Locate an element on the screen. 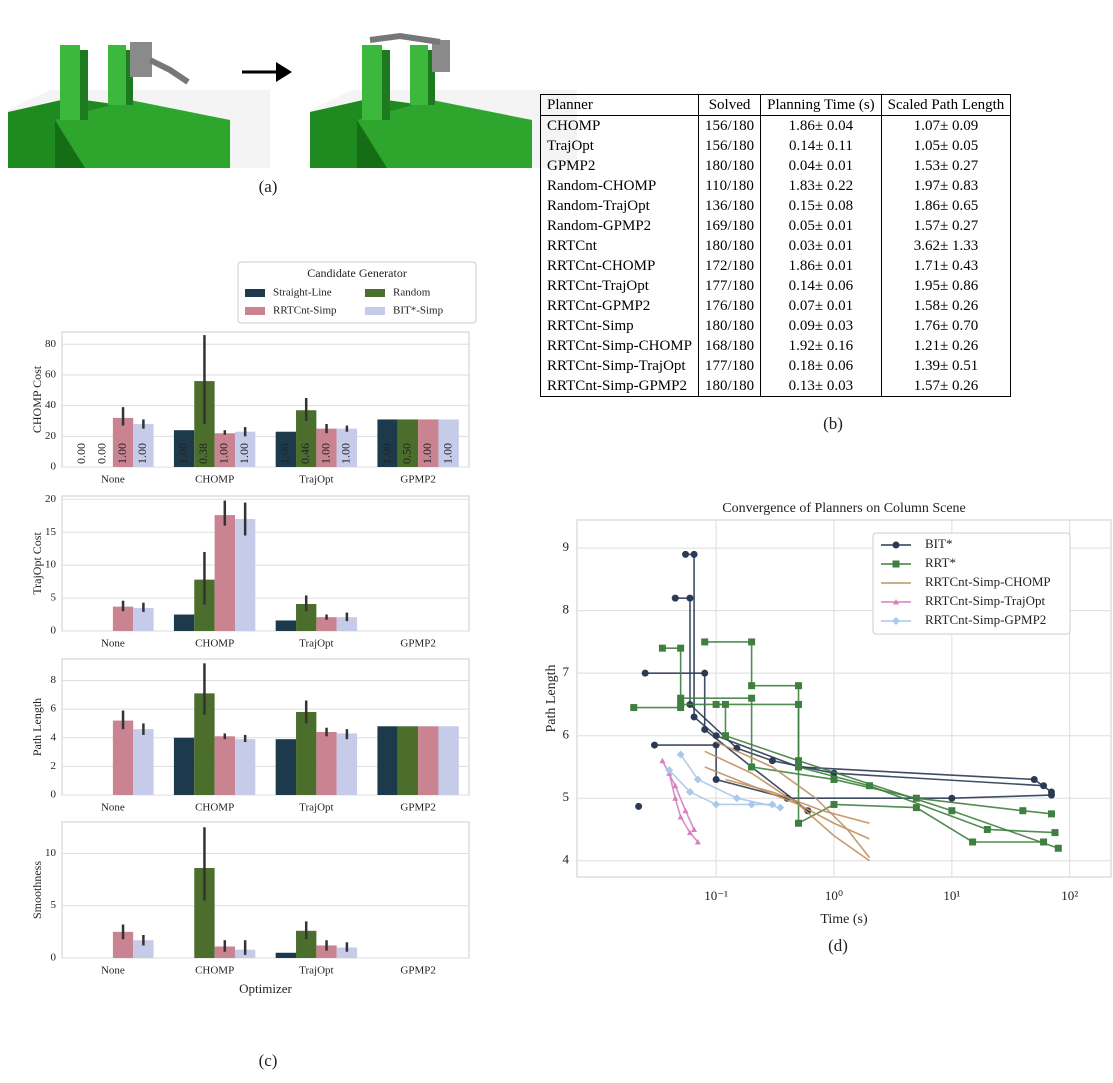 The height and width of the screenshot is (1083, 1113). table-cell: 1.76± 0.70 is located at coordinates (946, 326).